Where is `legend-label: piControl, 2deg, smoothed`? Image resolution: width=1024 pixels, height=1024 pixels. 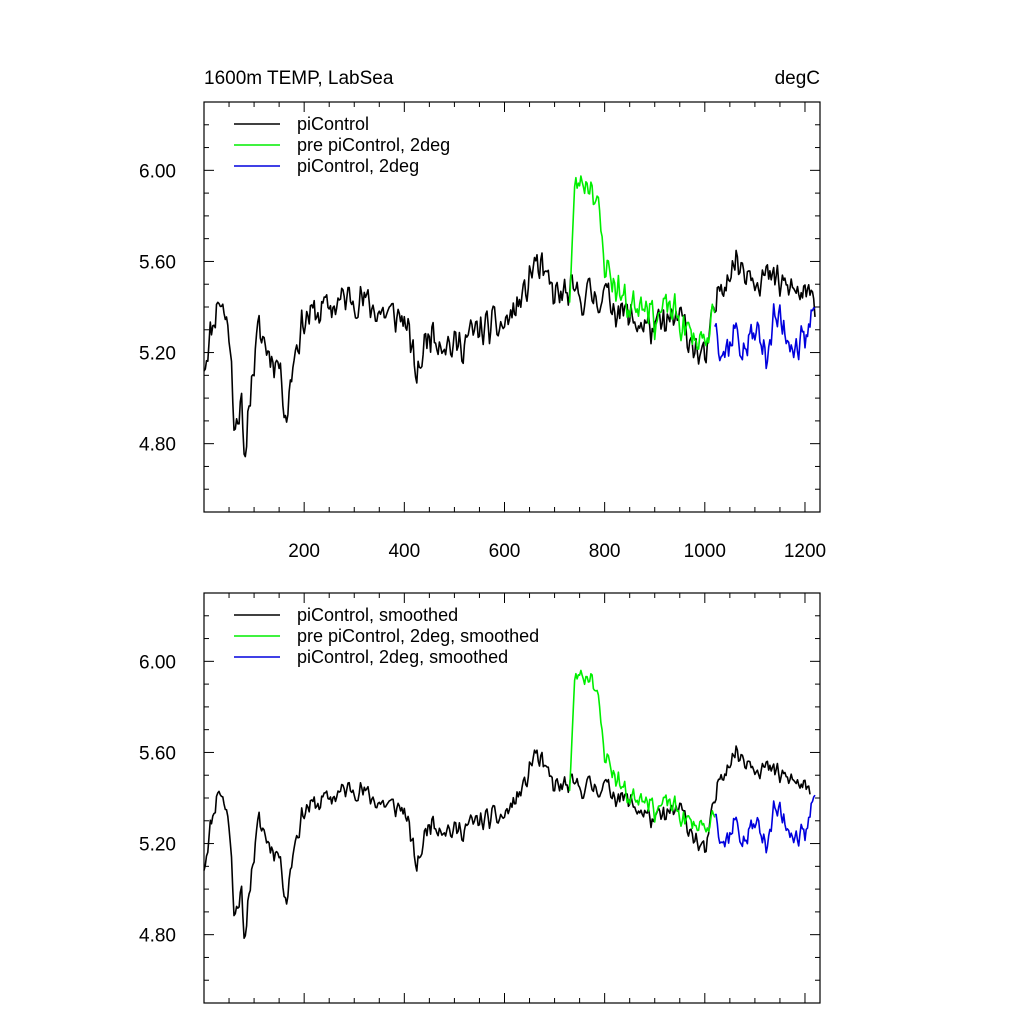
legend-label: piControl, 2deg, smoothed is located at coordinates (402, 657).